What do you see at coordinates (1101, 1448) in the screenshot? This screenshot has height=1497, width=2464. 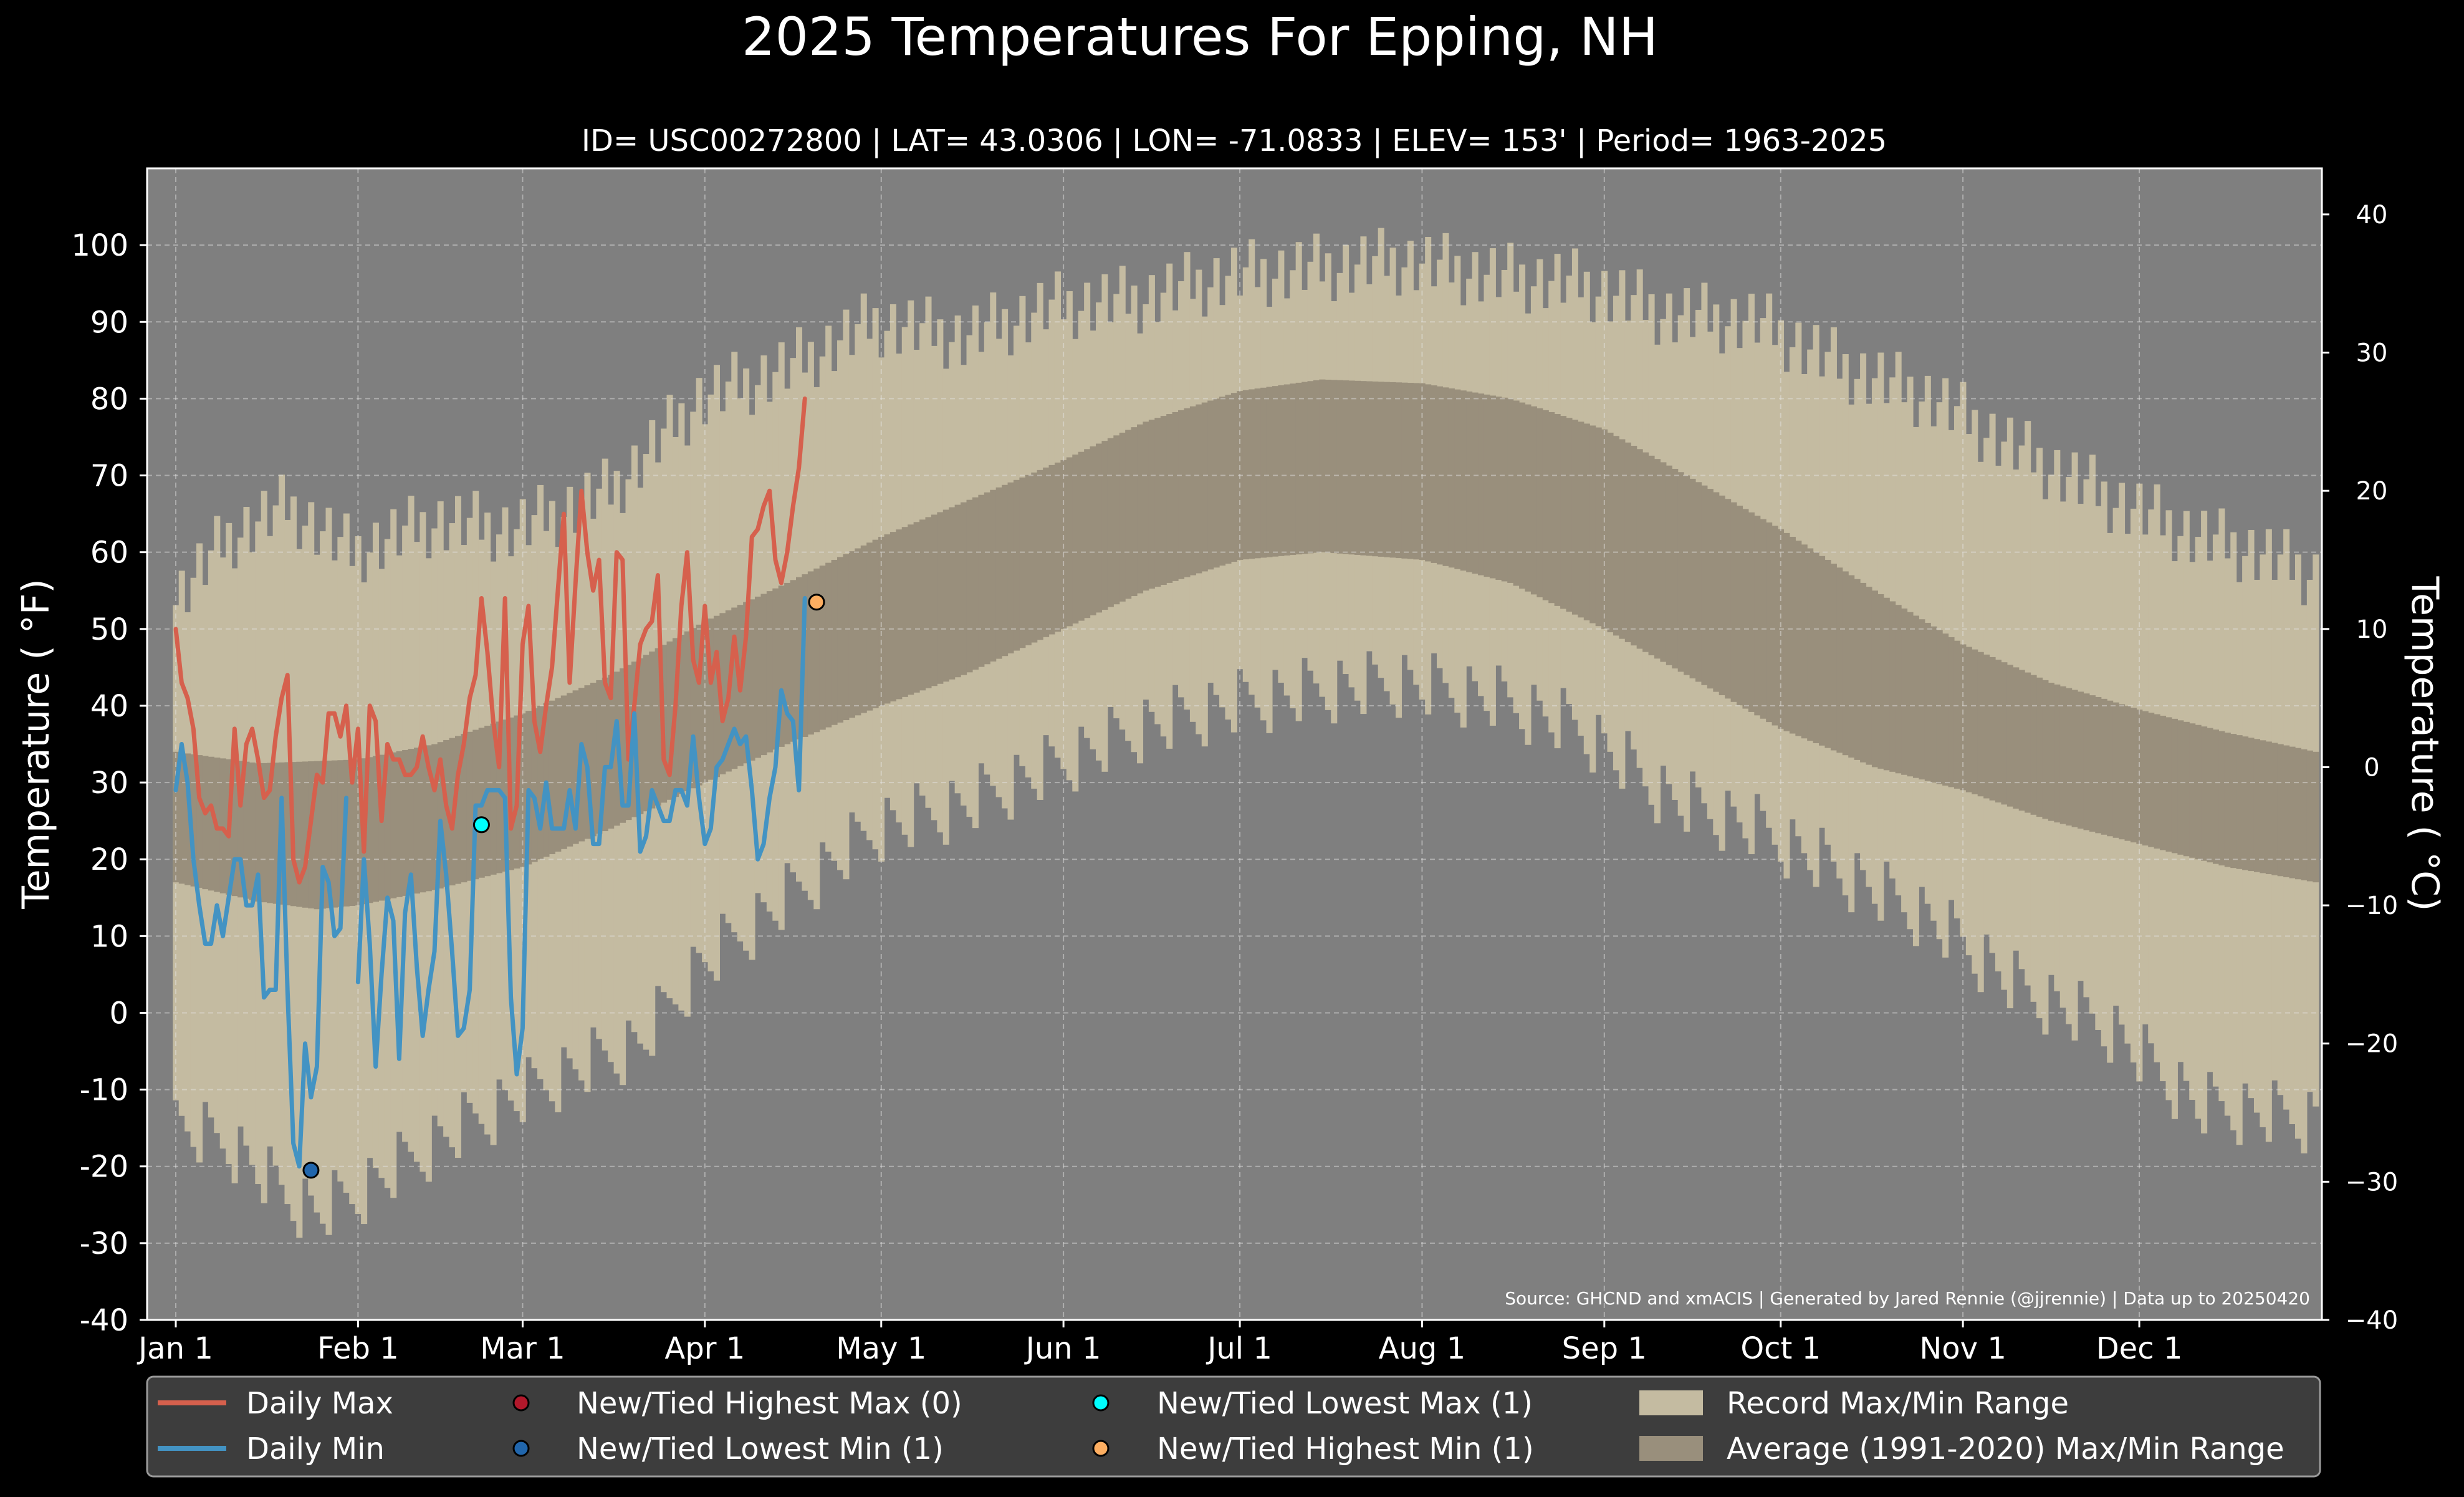 I see `legend-highest-min-marker` at bounding box center [1101, 1448].